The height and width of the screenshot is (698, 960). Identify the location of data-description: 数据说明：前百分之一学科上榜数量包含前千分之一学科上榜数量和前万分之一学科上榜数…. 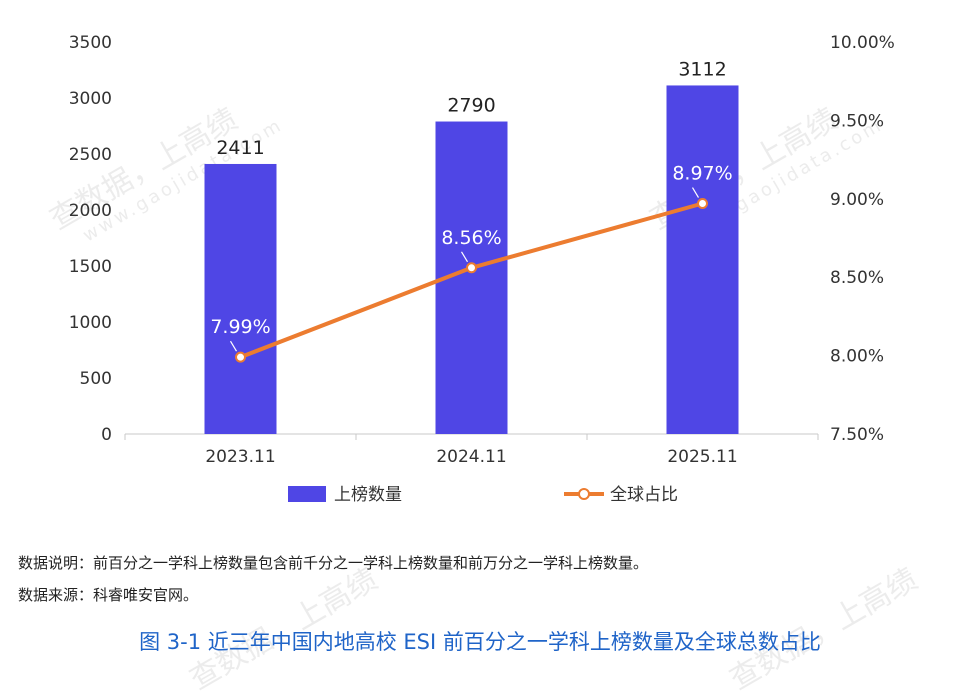
(333, 563).